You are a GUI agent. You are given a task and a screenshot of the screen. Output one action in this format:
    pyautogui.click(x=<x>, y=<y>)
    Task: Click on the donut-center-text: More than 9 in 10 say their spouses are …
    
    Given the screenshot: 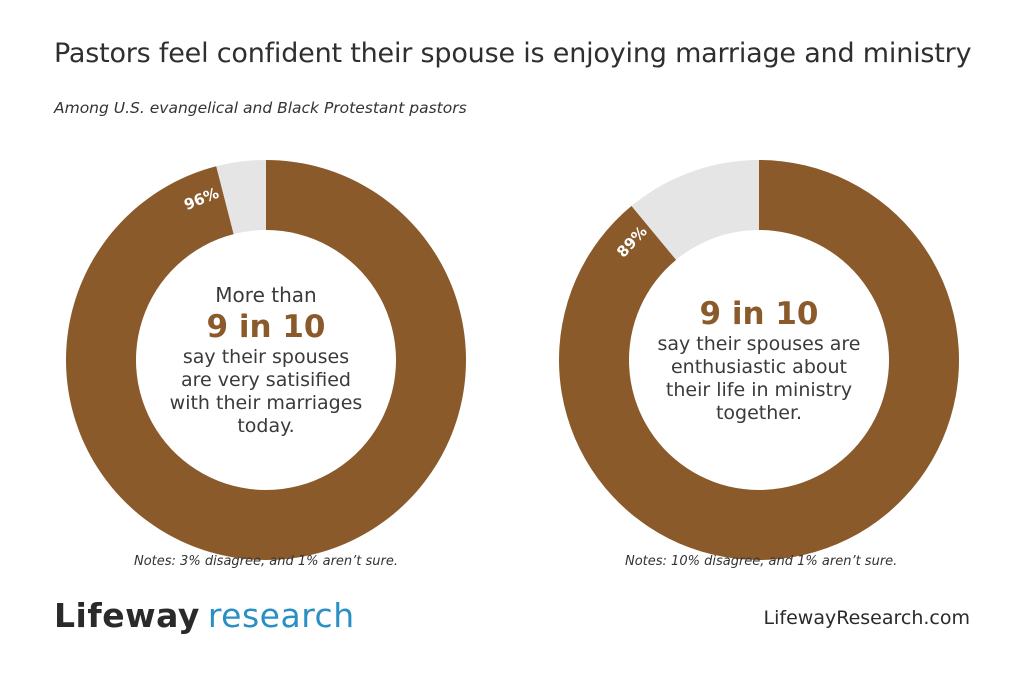 What is the action you would take?
    pyautogui.click(x=266, y=360)
    